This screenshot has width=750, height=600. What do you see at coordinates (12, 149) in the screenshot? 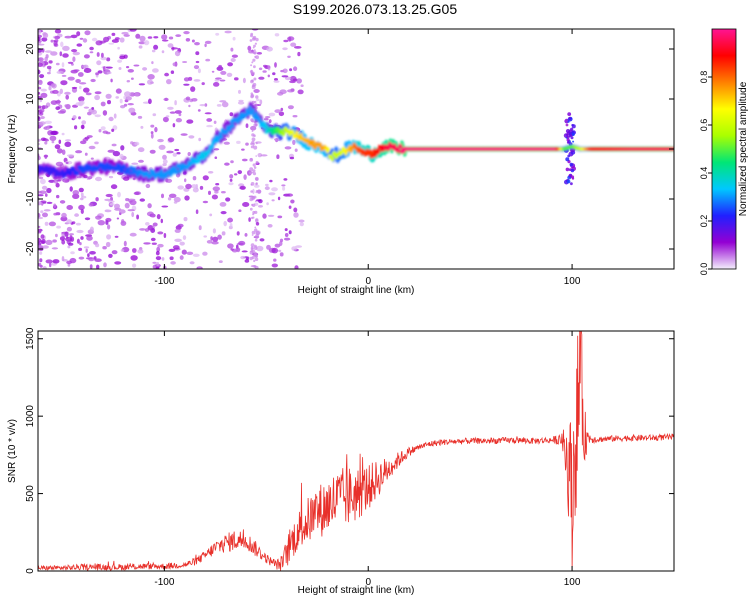
I see `spectrogram-y-label: Frequency (Hz)` at bounding box center [12, 149].